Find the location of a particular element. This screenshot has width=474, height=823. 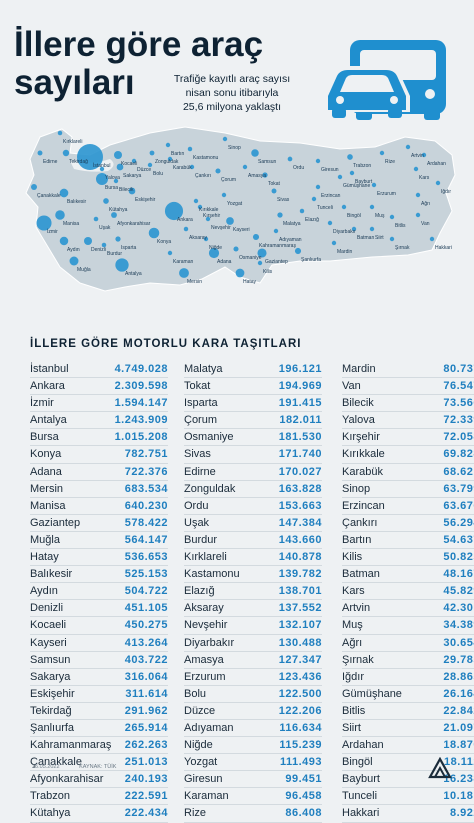

map-city-label: Şırnak is located at coordinates (402, 248).